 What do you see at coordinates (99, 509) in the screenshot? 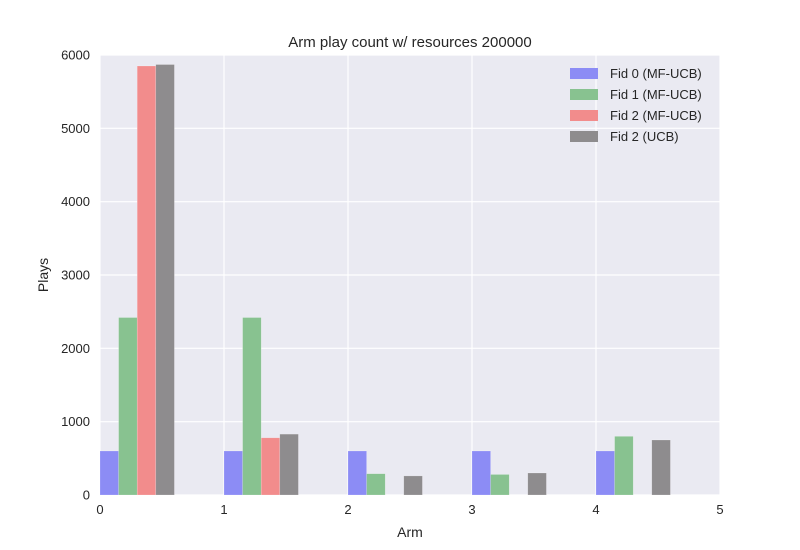
I see `x-tick-label: 0` at bounding box center [99, 509].